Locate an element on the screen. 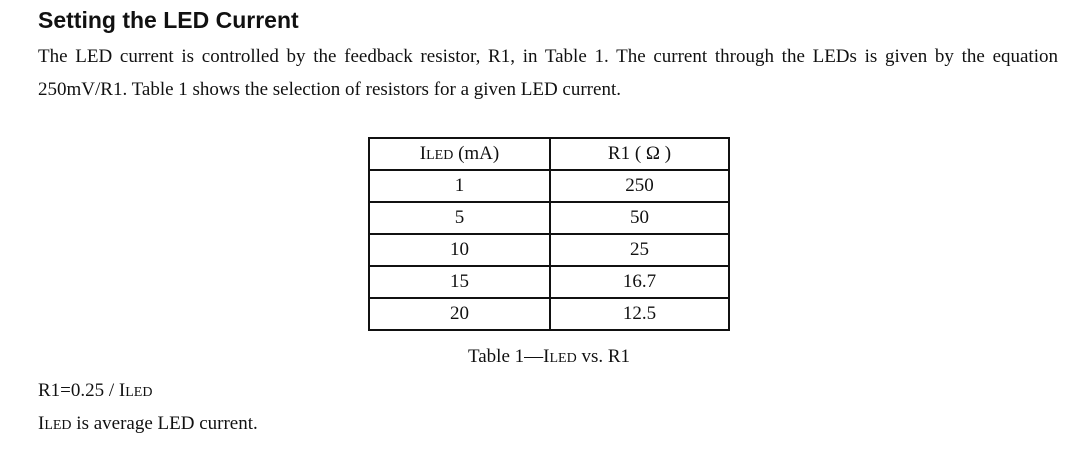 This screenshot has width=1080, height=455. r1-cell: 50 is located at coordinates (639, 218).